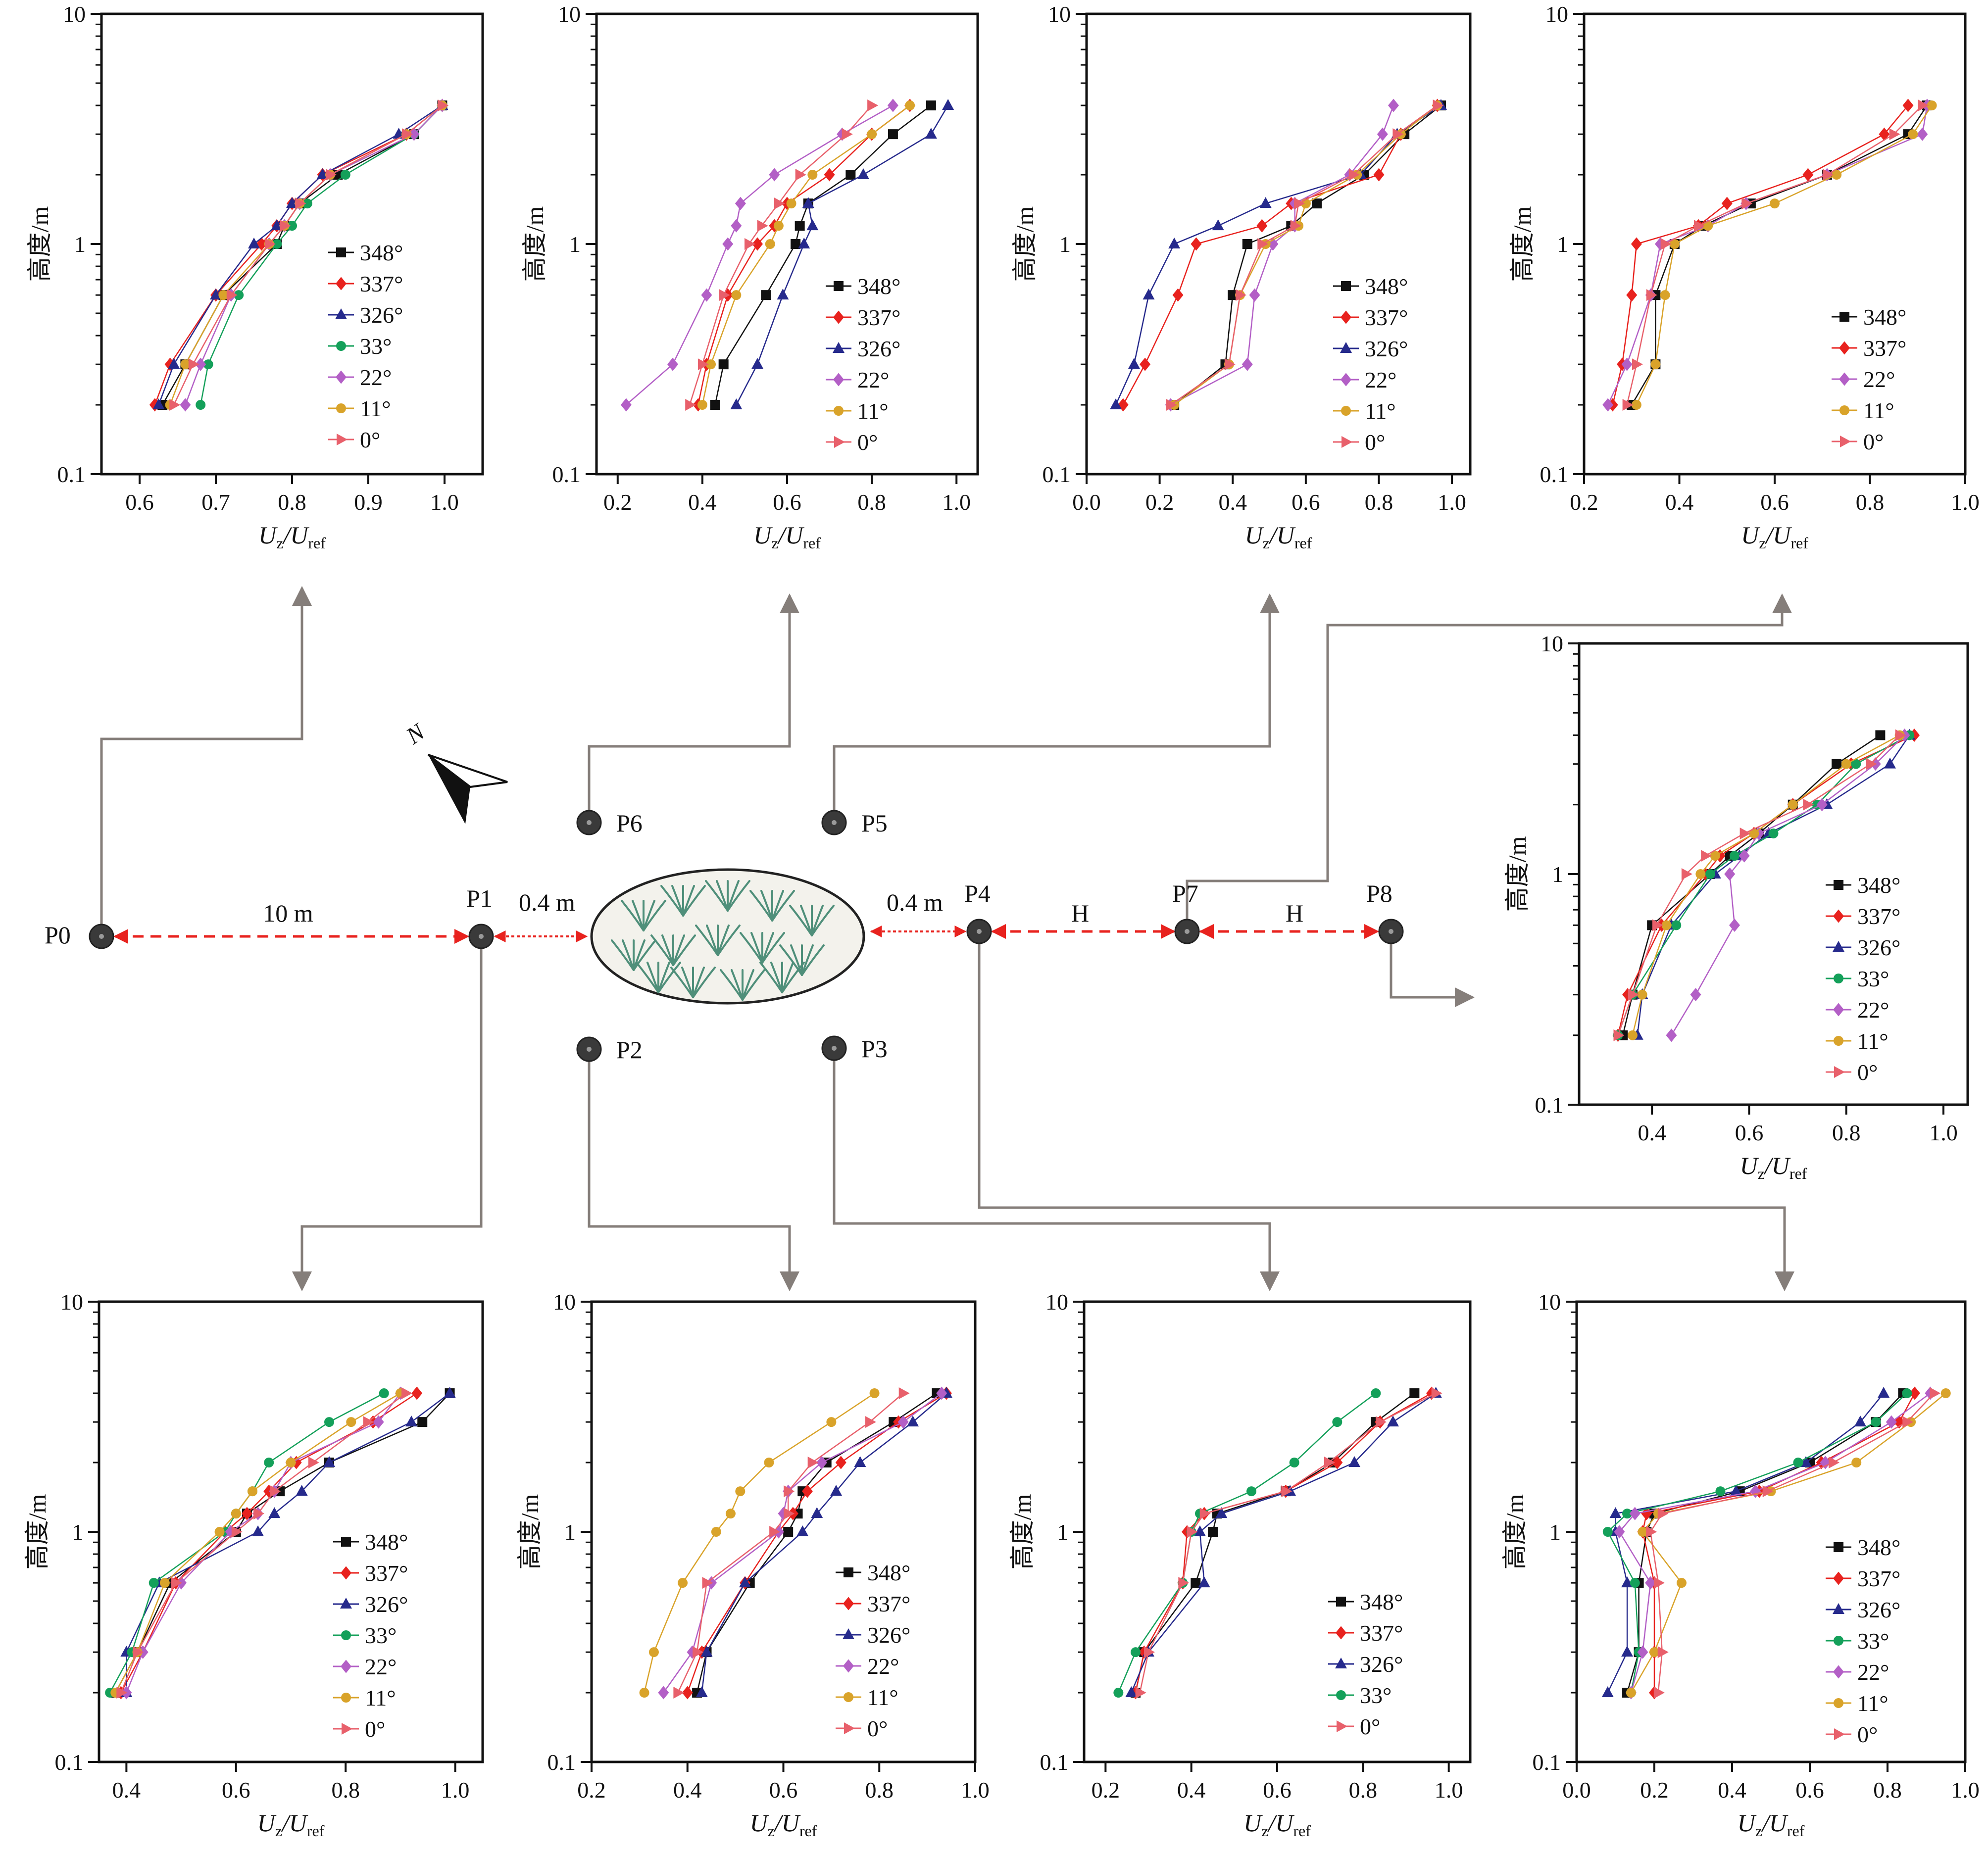 The image size is (1988, 1855). What do you see at coordinates (236, 1790) in the screenshot?
I see `x-tick-label: 0.6` at bounding box center [236, 1790].